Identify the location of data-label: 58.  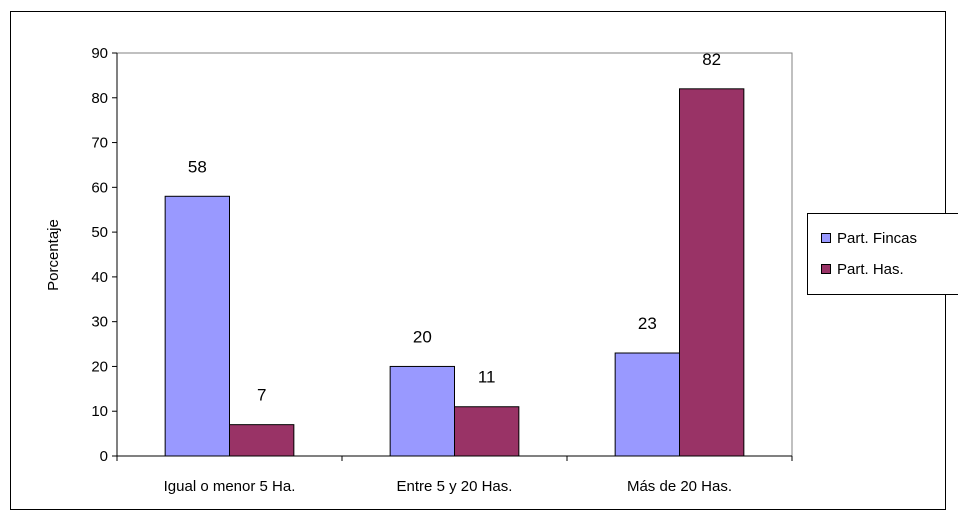
(197, 166).